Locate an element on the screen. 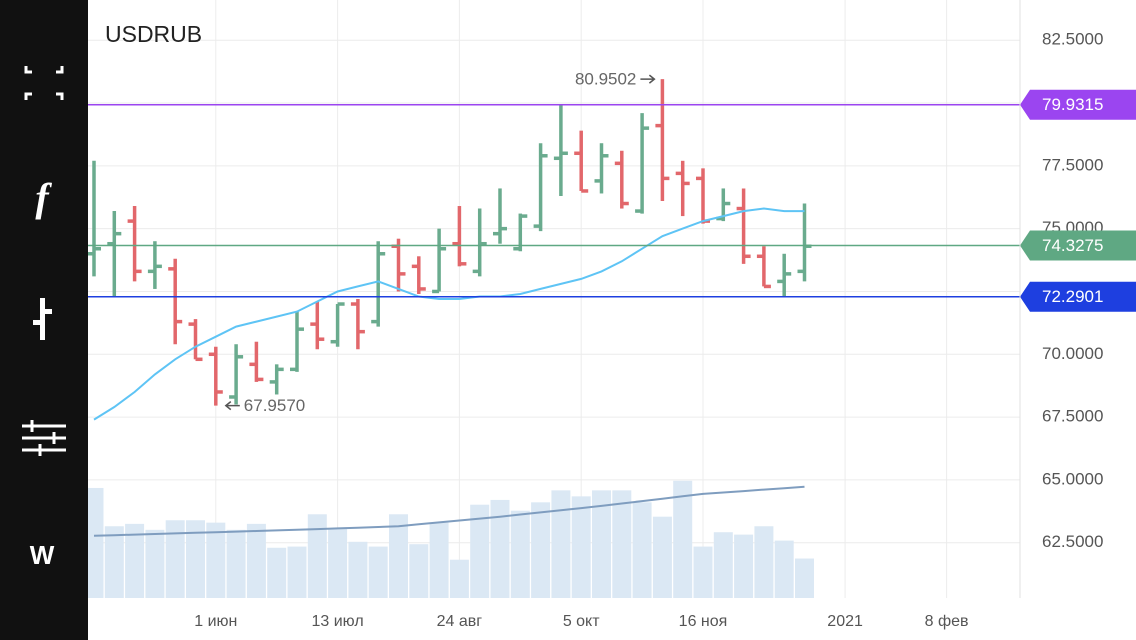 The height and width of the screenshot is (640, 1136). price-label: 72.2901 is located at coordinates (1072, 296).